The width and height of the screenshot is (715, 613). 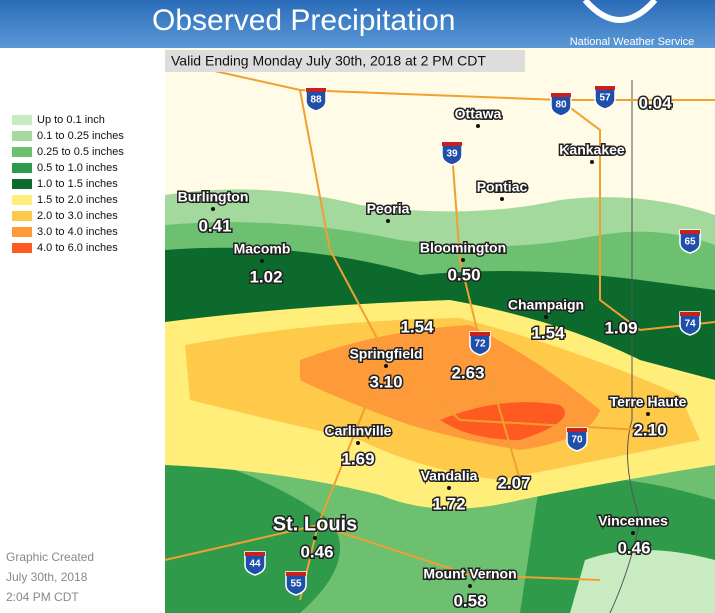 I want to click on footer-text: Graphic Created, so click(x=50, y=557).